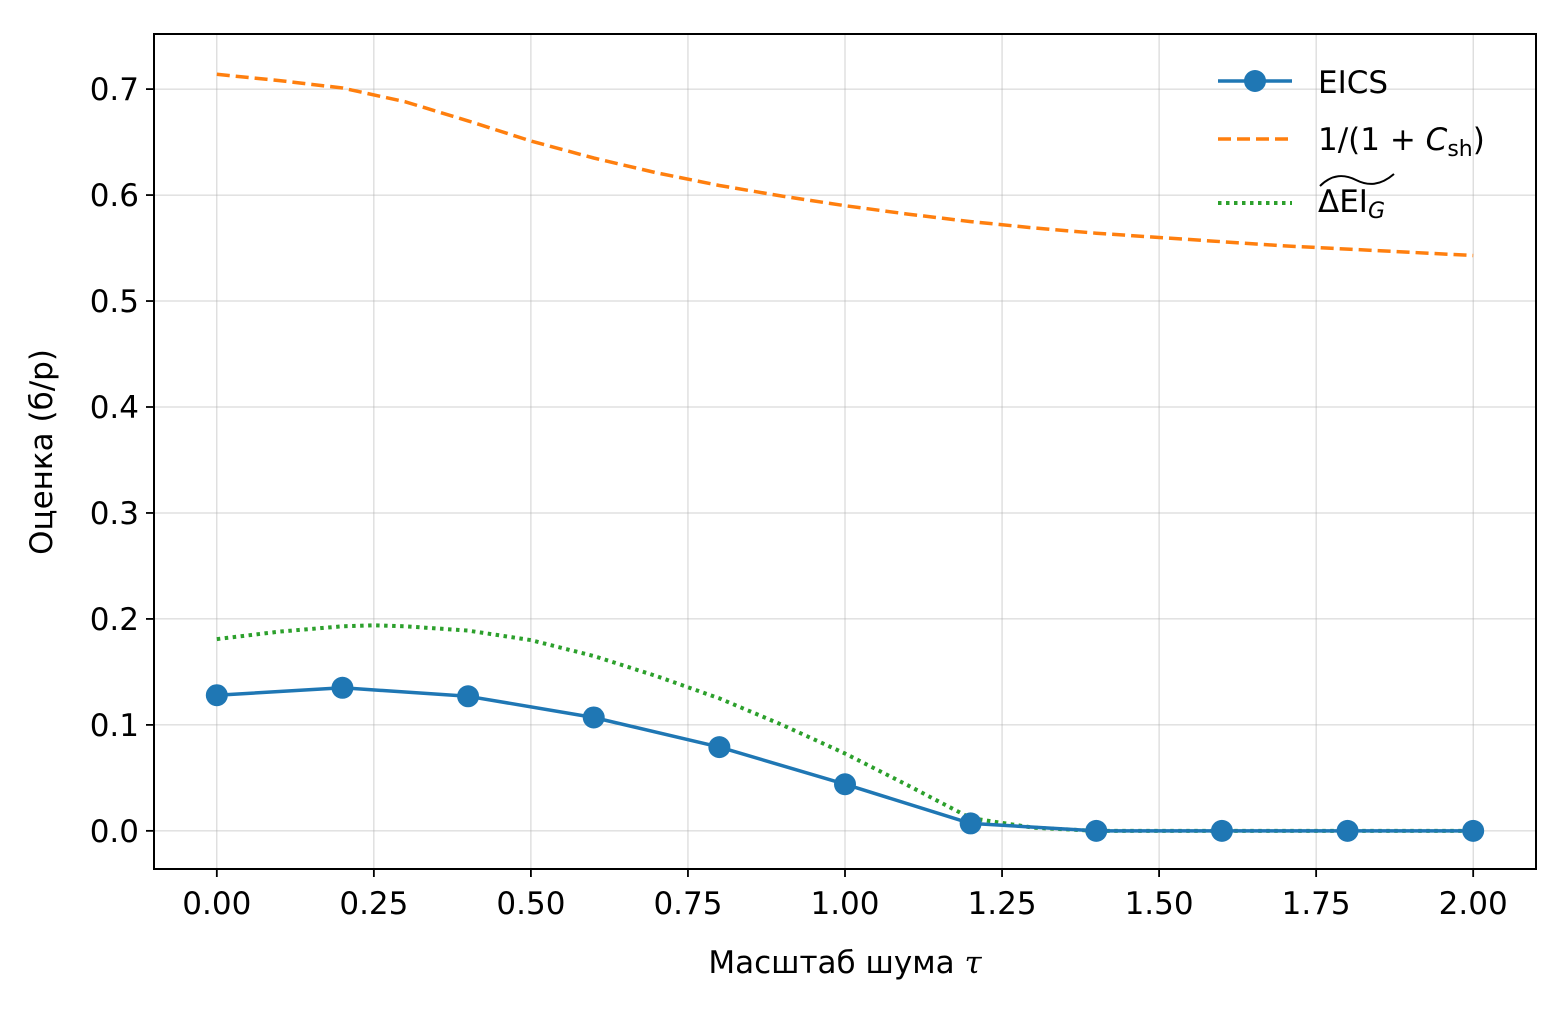 The height and width of the screenshot is (1014, 1551). What do you see at coordinates (844, 904) in the screenshot?
I see `x-tick-label-4: 1.00` at bounding box center [844, 904].